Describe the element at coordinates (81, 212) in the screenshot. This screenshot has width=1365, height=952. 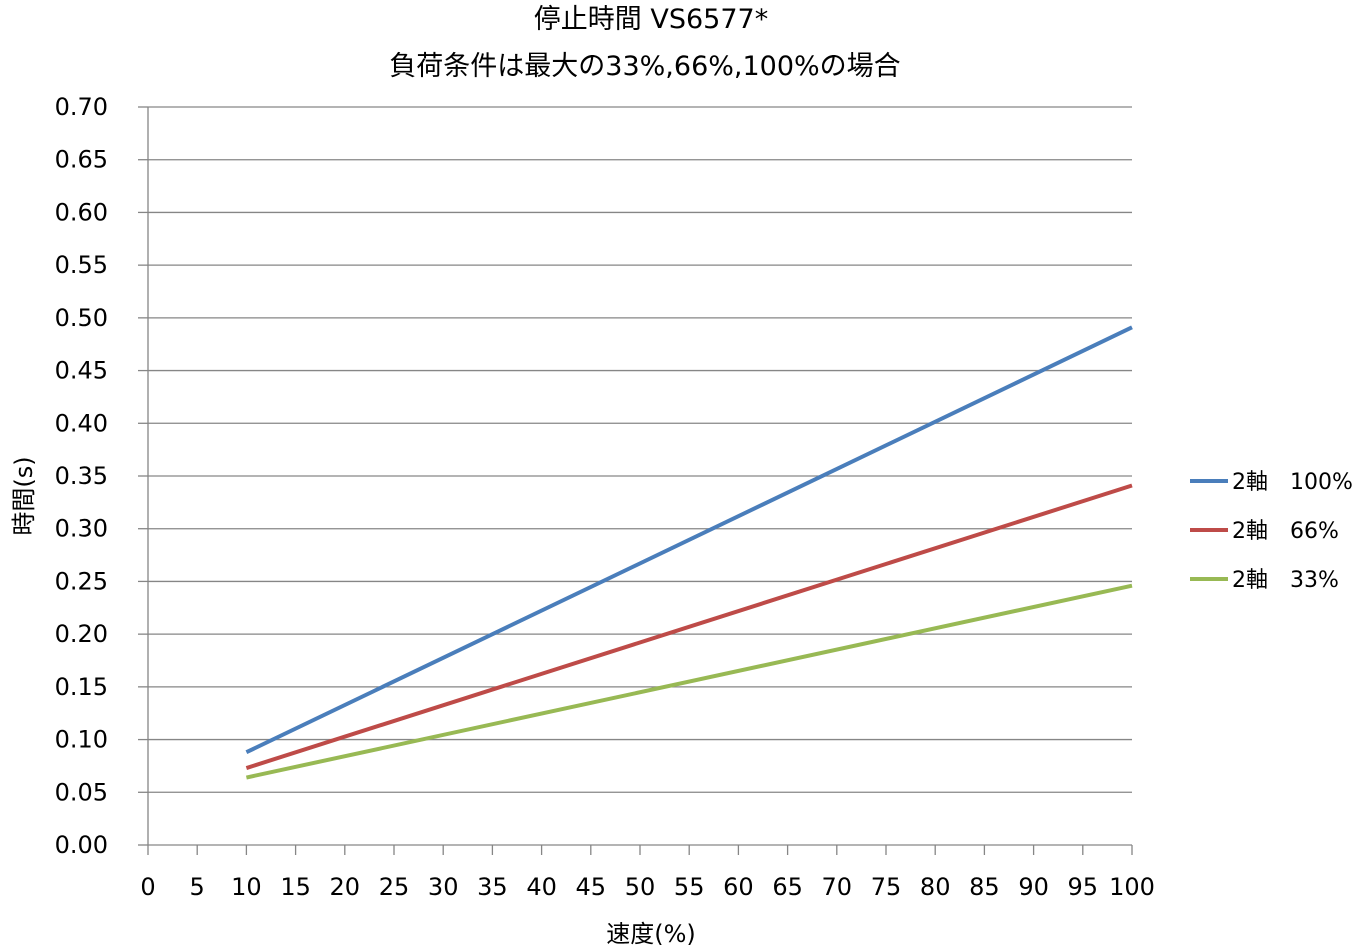
I see `y-tick-label: 0.60` at that location.